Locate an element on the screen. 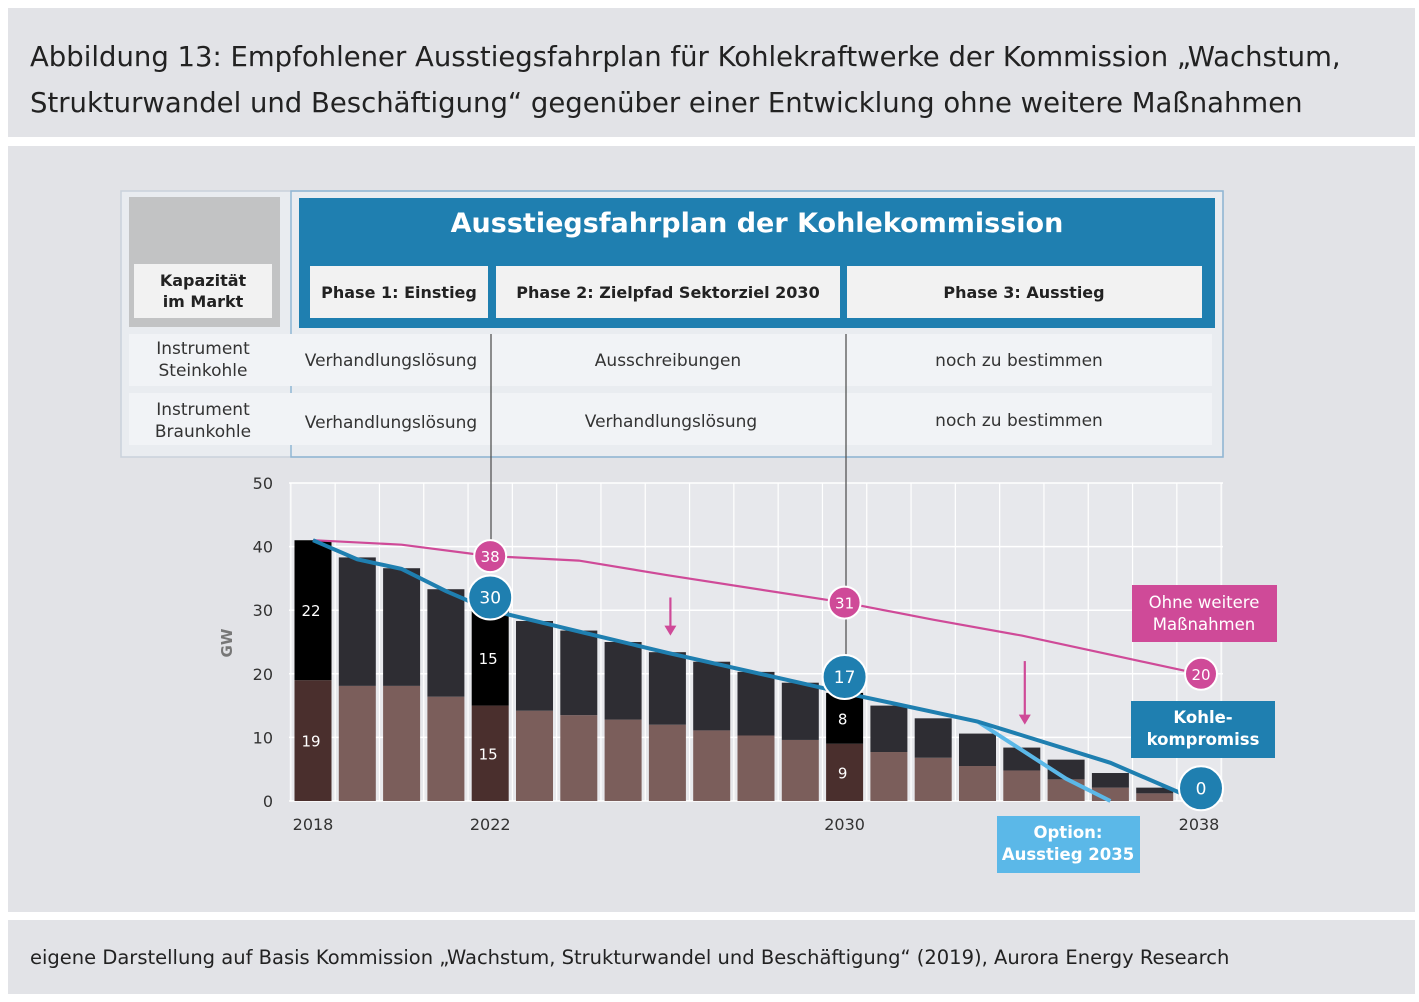 The height and width of the screenshot is (1002, 1419). callout-ohne-box is located at coordinates (1204, 613).